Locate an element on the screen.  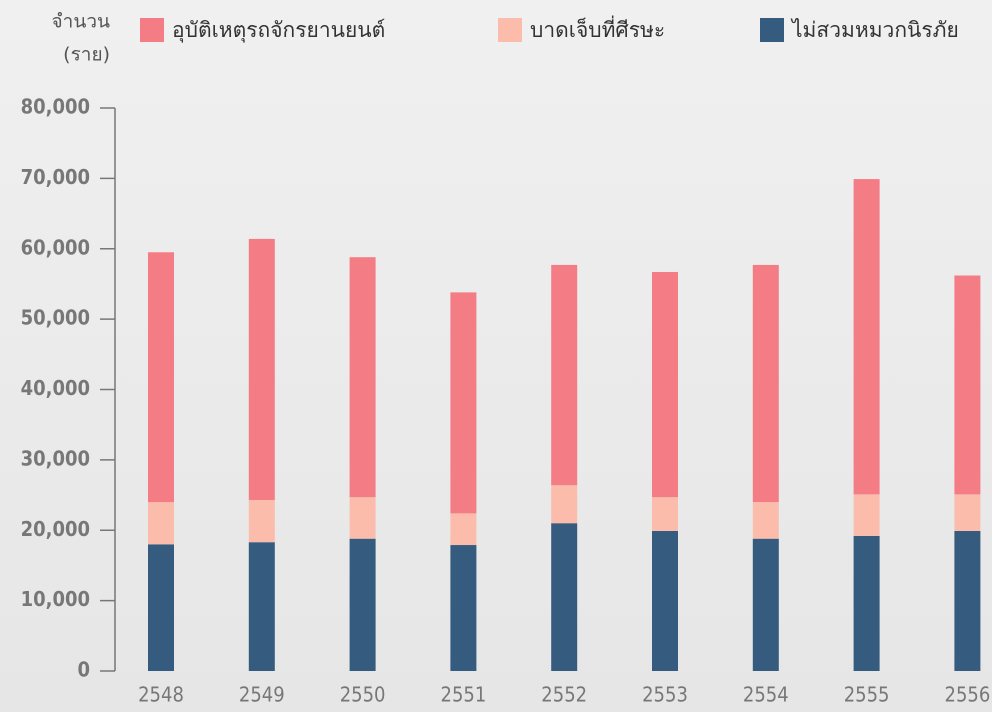
y-tick-label: 50,000 is located at coordinates (55, 318).